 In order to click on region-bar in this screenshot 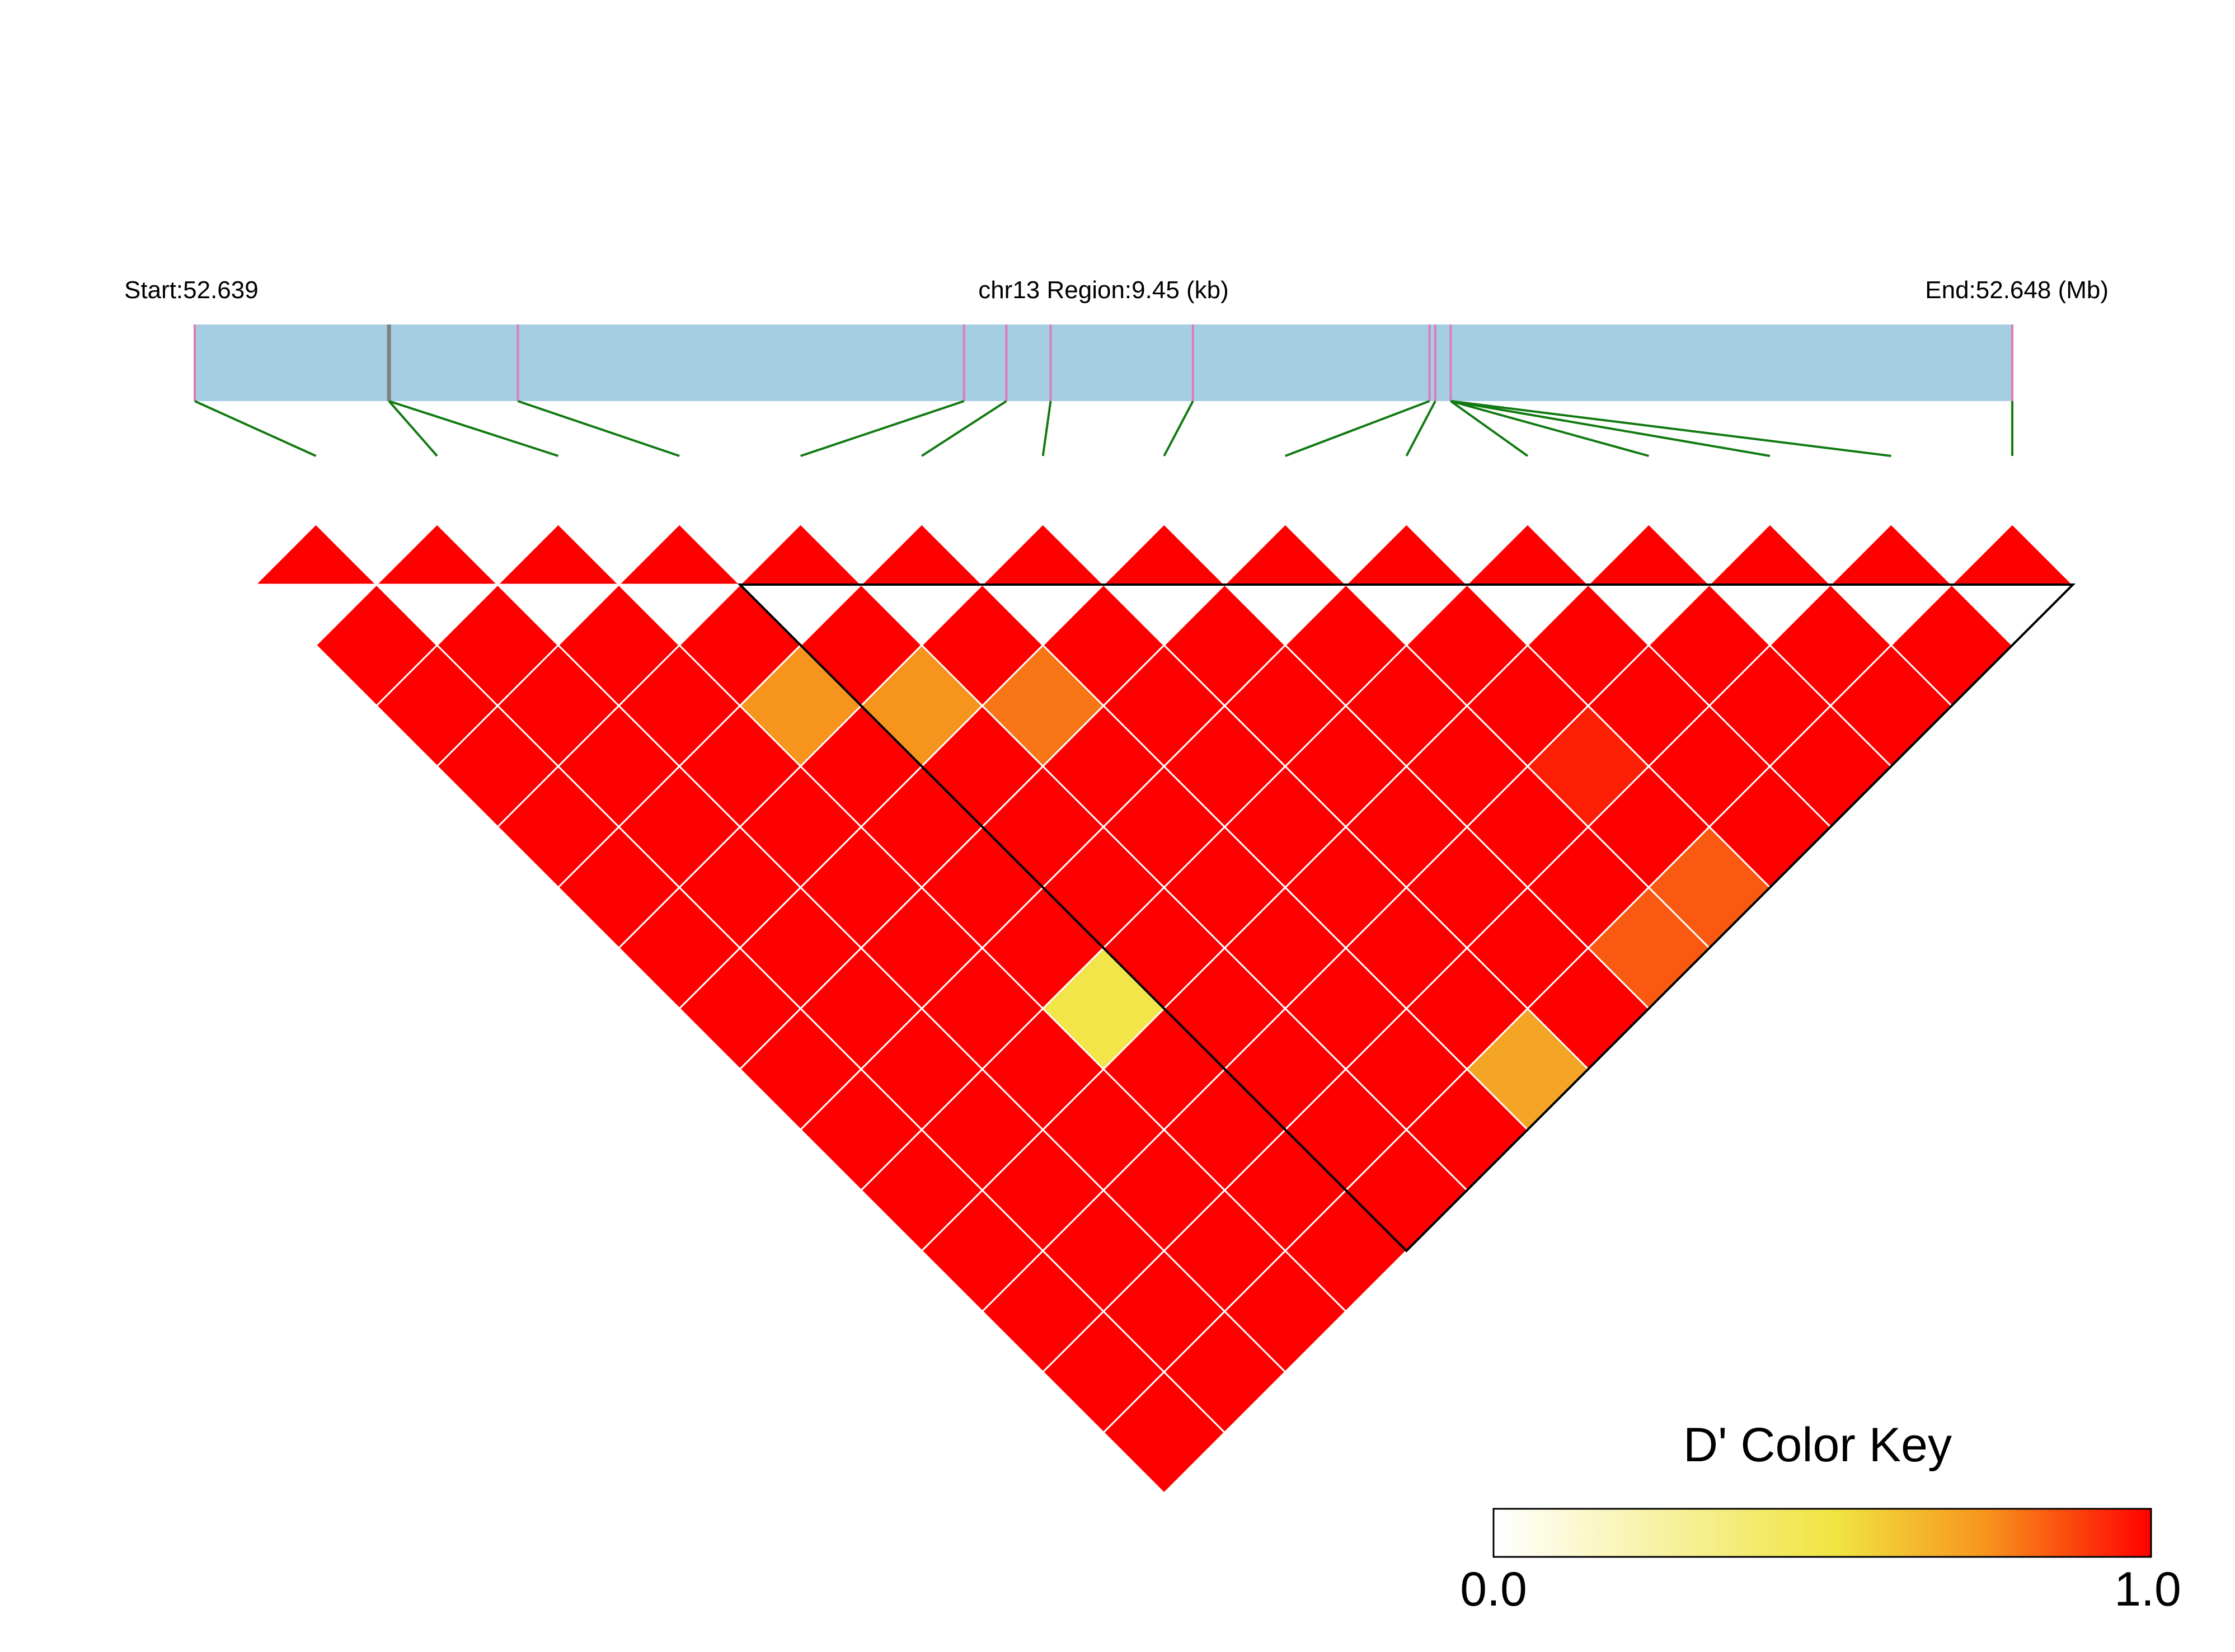, I will do `click(1103, 362)`.